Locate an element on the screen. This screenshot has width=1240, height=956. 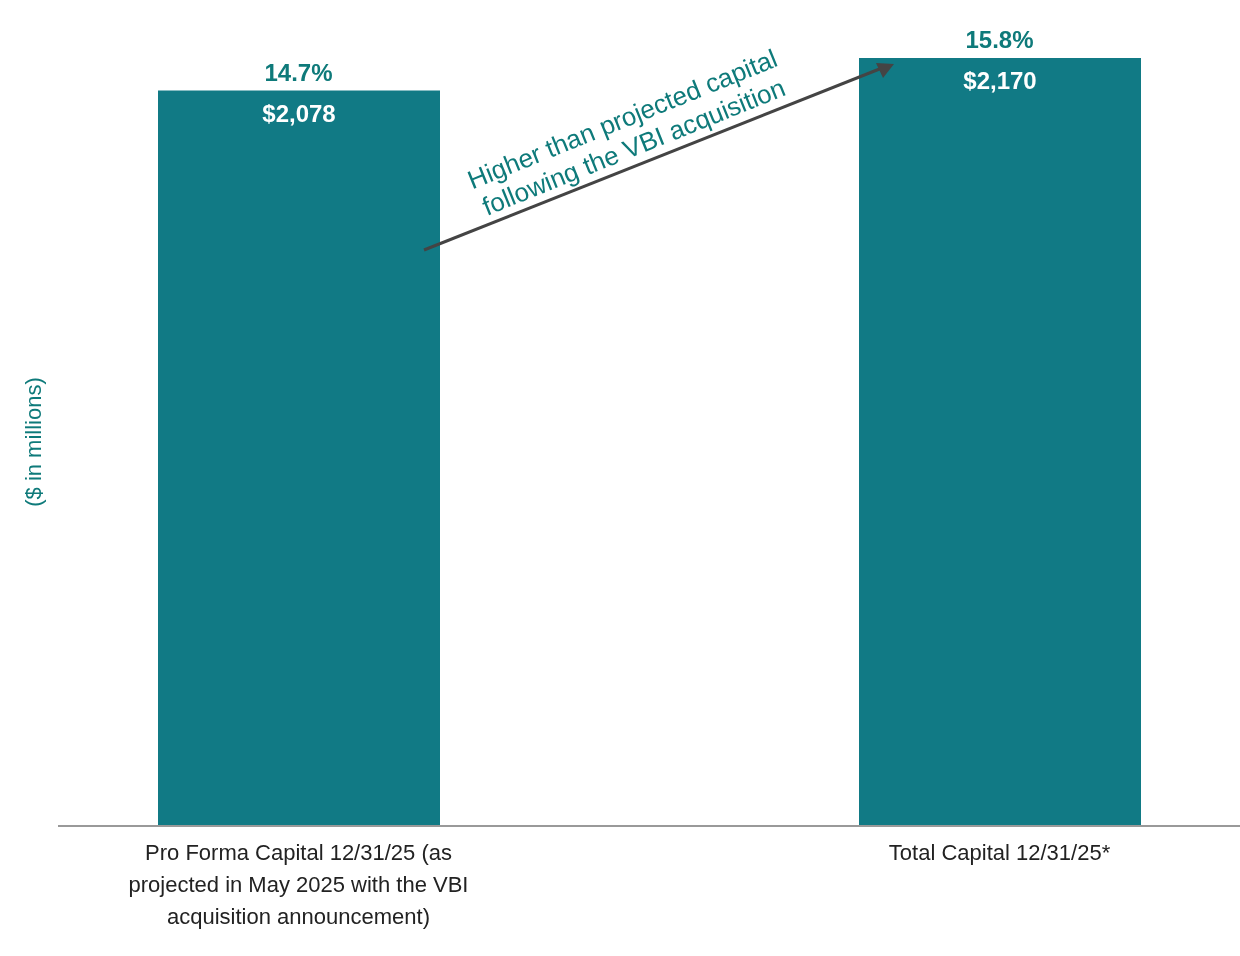
annotation: 14.7% is located at coordinates (298, 72).